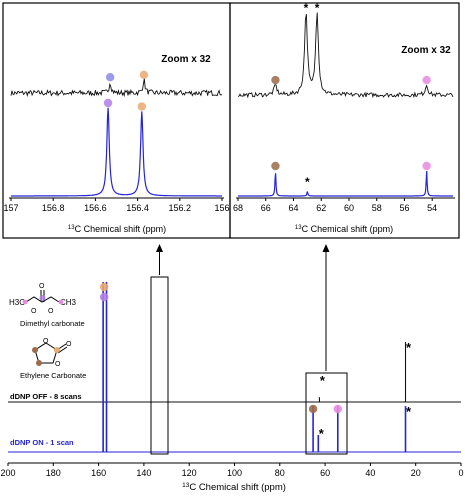 Image resolution: width=465 pixels, height=500 pixels. What do you see at coordinates (71, 228) in the screenshot?
I see `inset-left-xlabel-sup: 13` at bounding box center [71, 228].